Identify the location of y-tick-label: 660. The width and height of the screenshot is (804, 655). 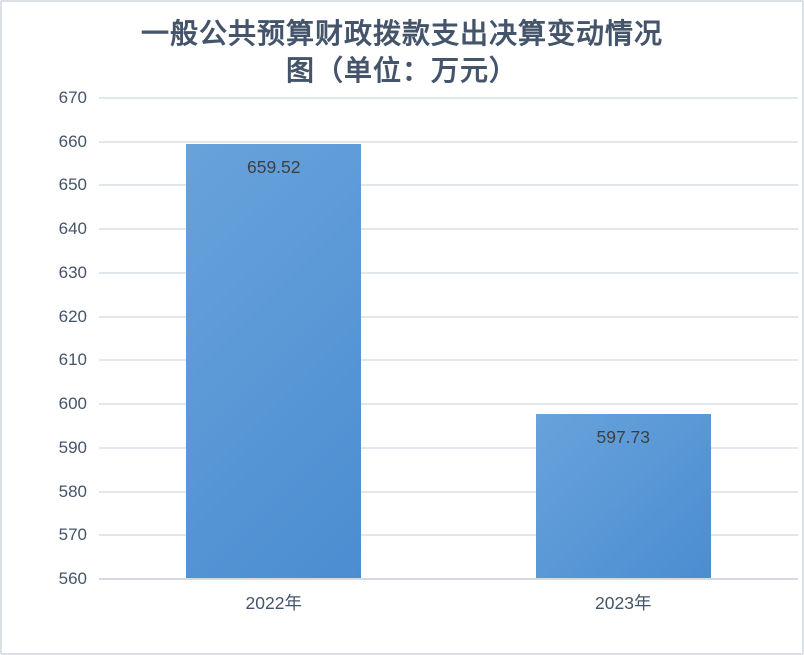
(72, 141).